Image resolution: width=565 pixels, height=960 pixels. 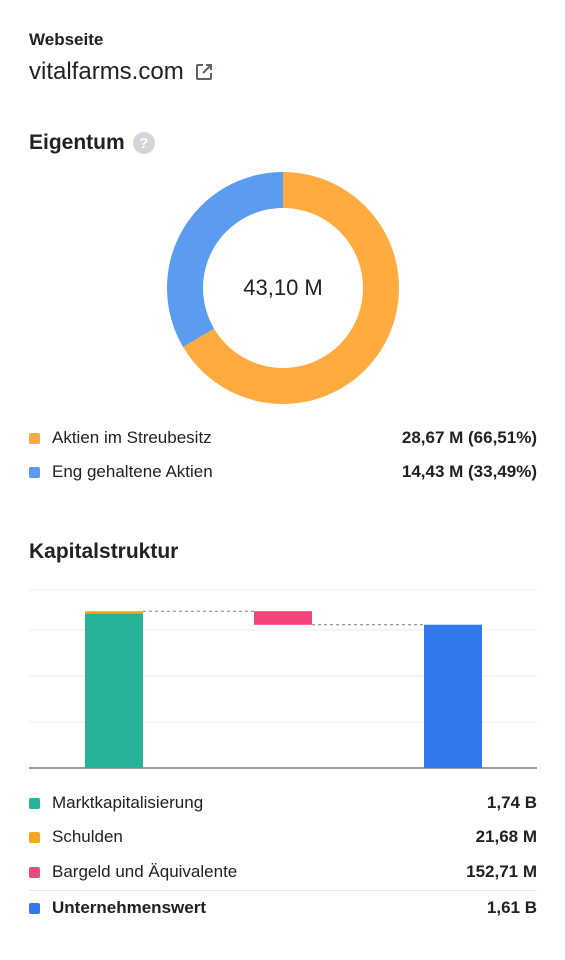 I want to click on legend-label: Eng gehaltene Aktien, so click(x=132, y=471).